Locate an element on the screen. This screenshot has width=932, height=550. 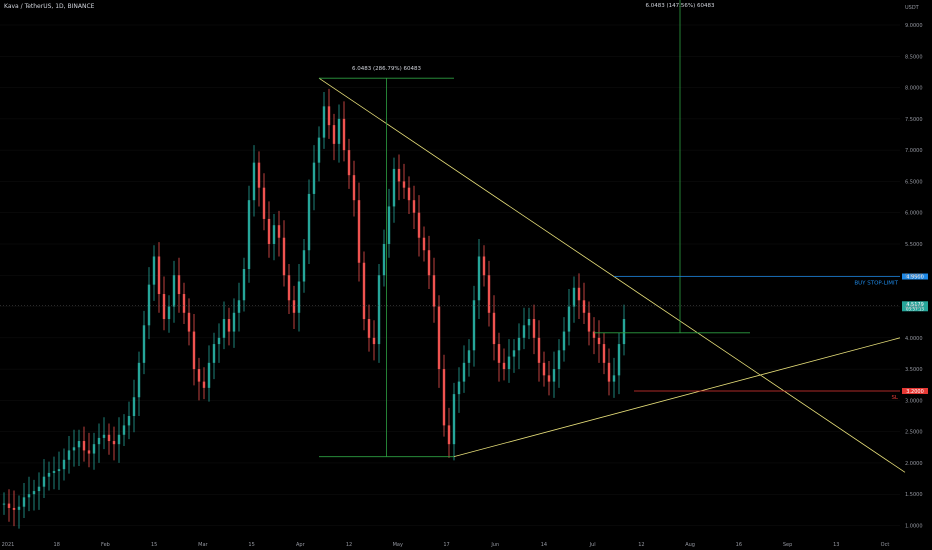
y-unit-label: USDT is located at coordinates (912, 8).